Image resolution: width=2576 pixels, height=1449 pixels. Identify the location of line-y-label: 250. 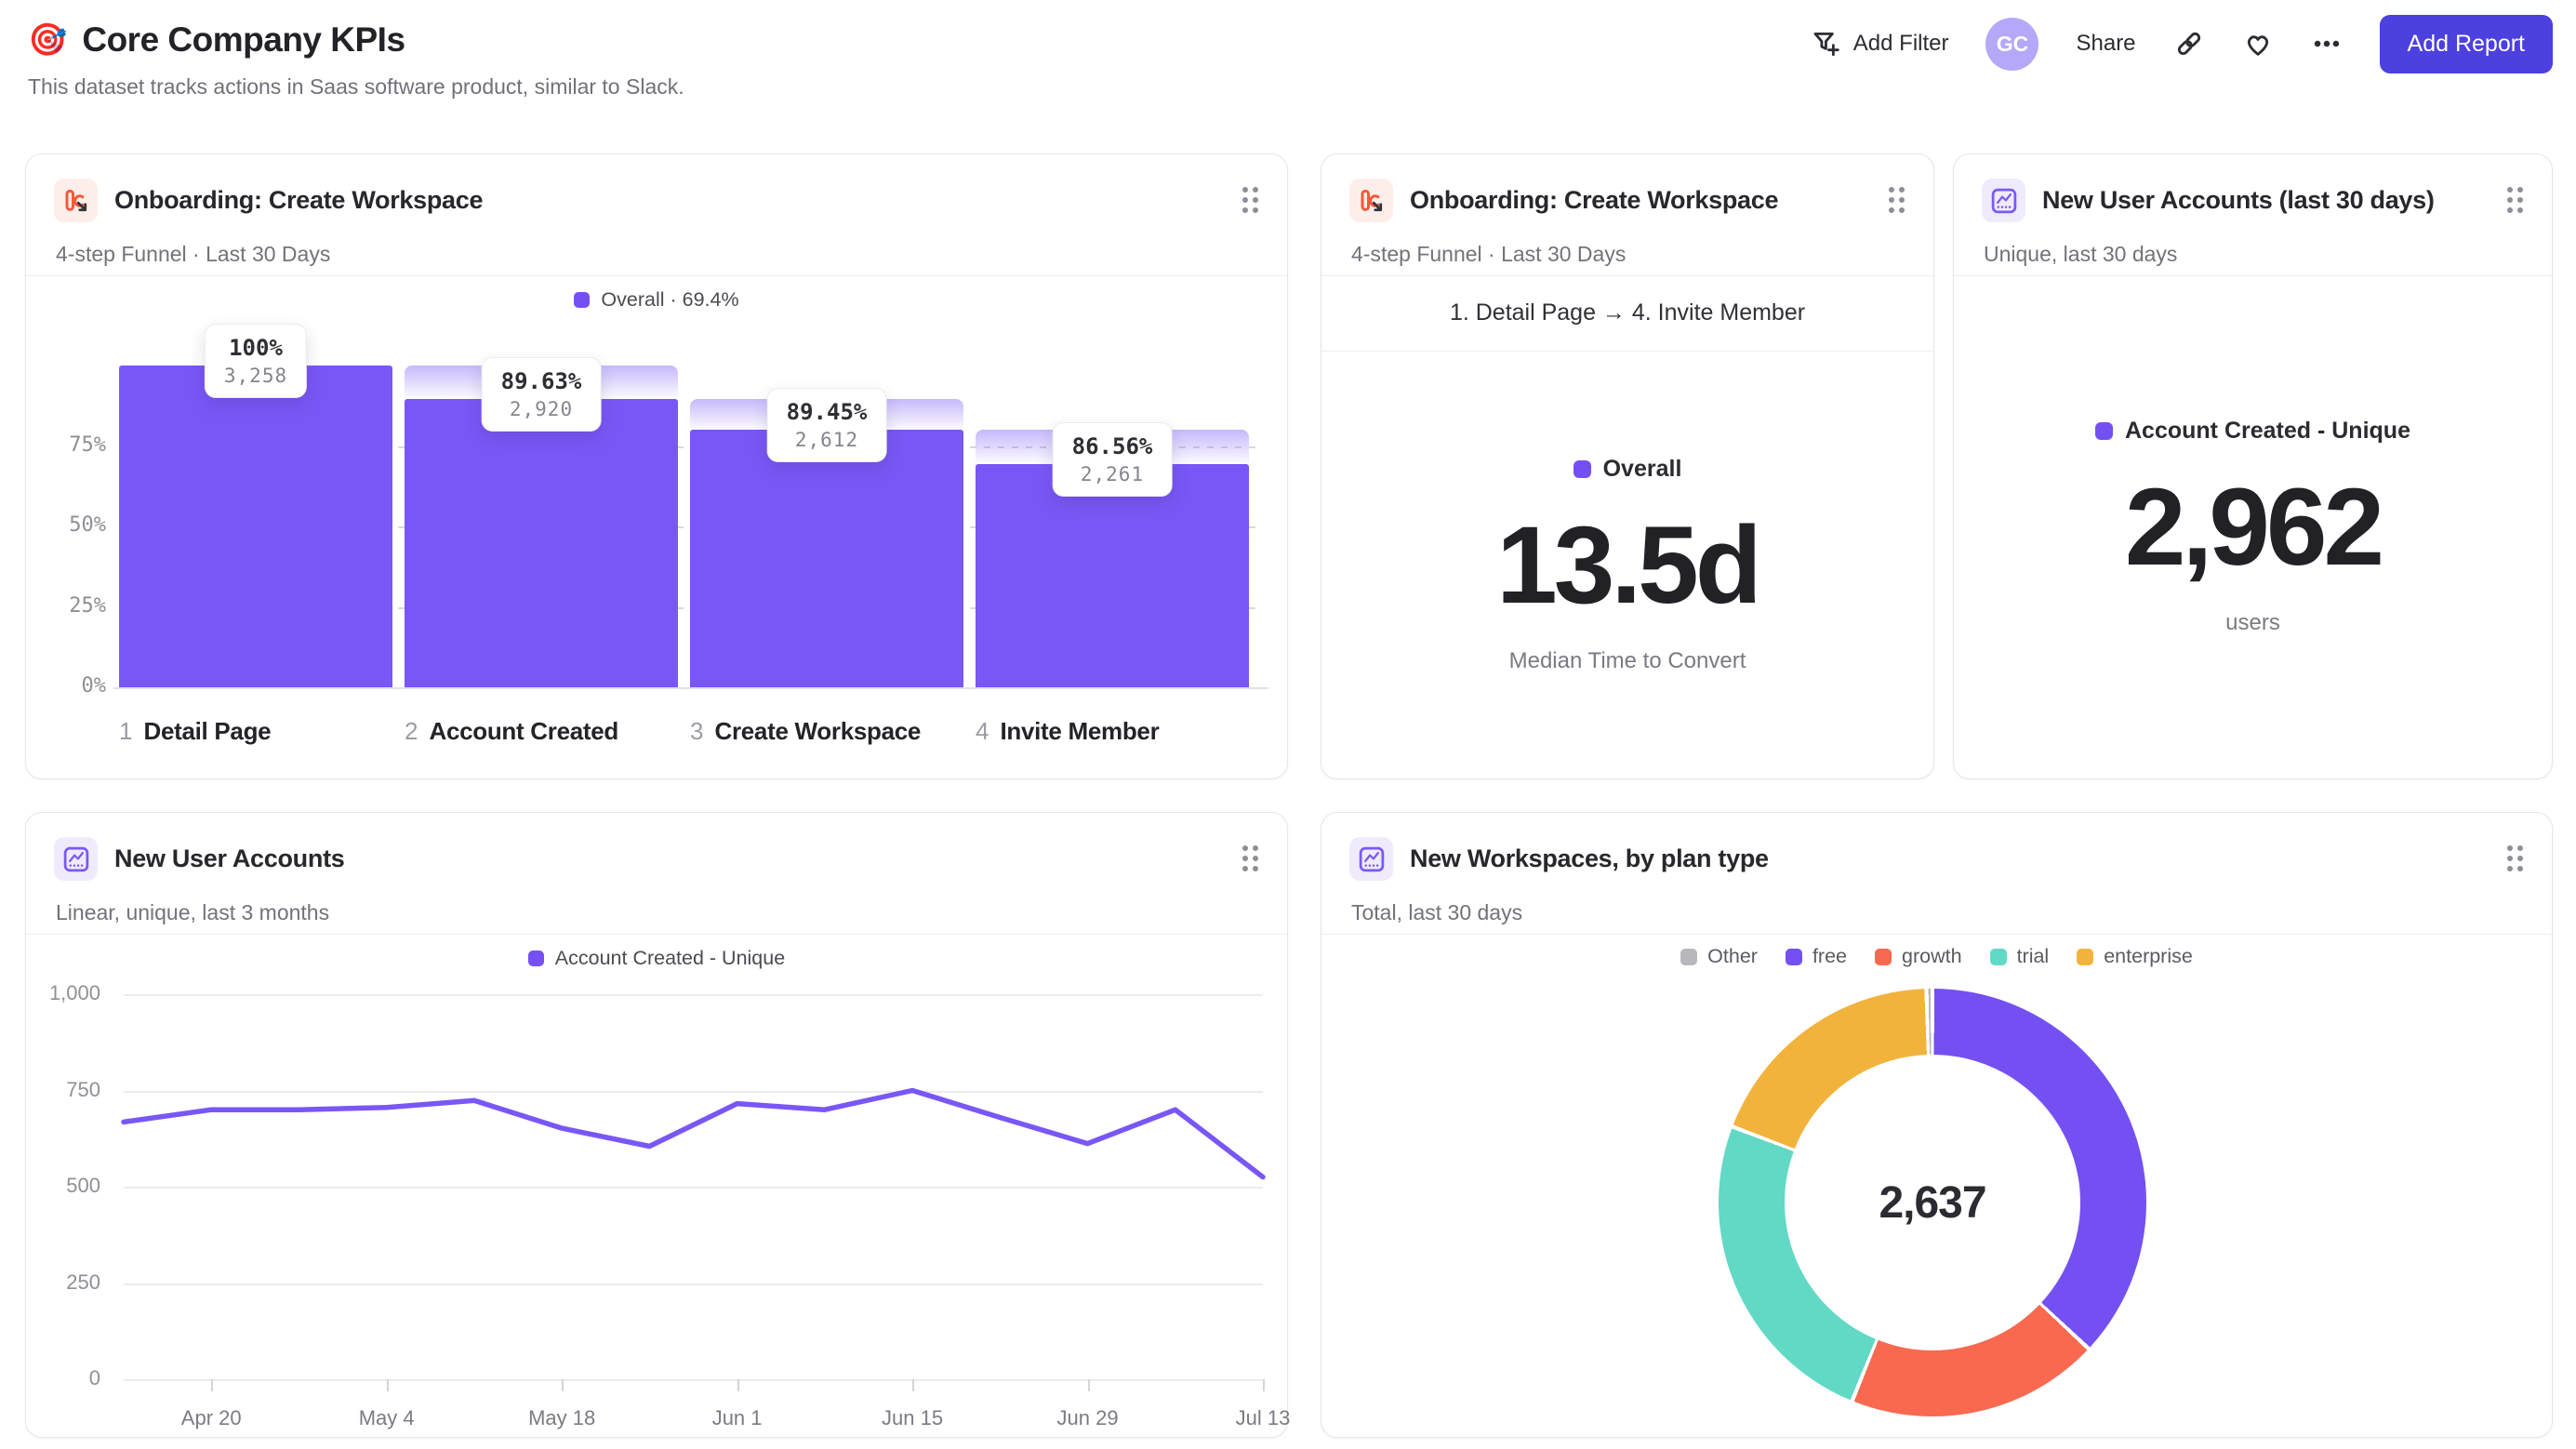
(83, 1282).